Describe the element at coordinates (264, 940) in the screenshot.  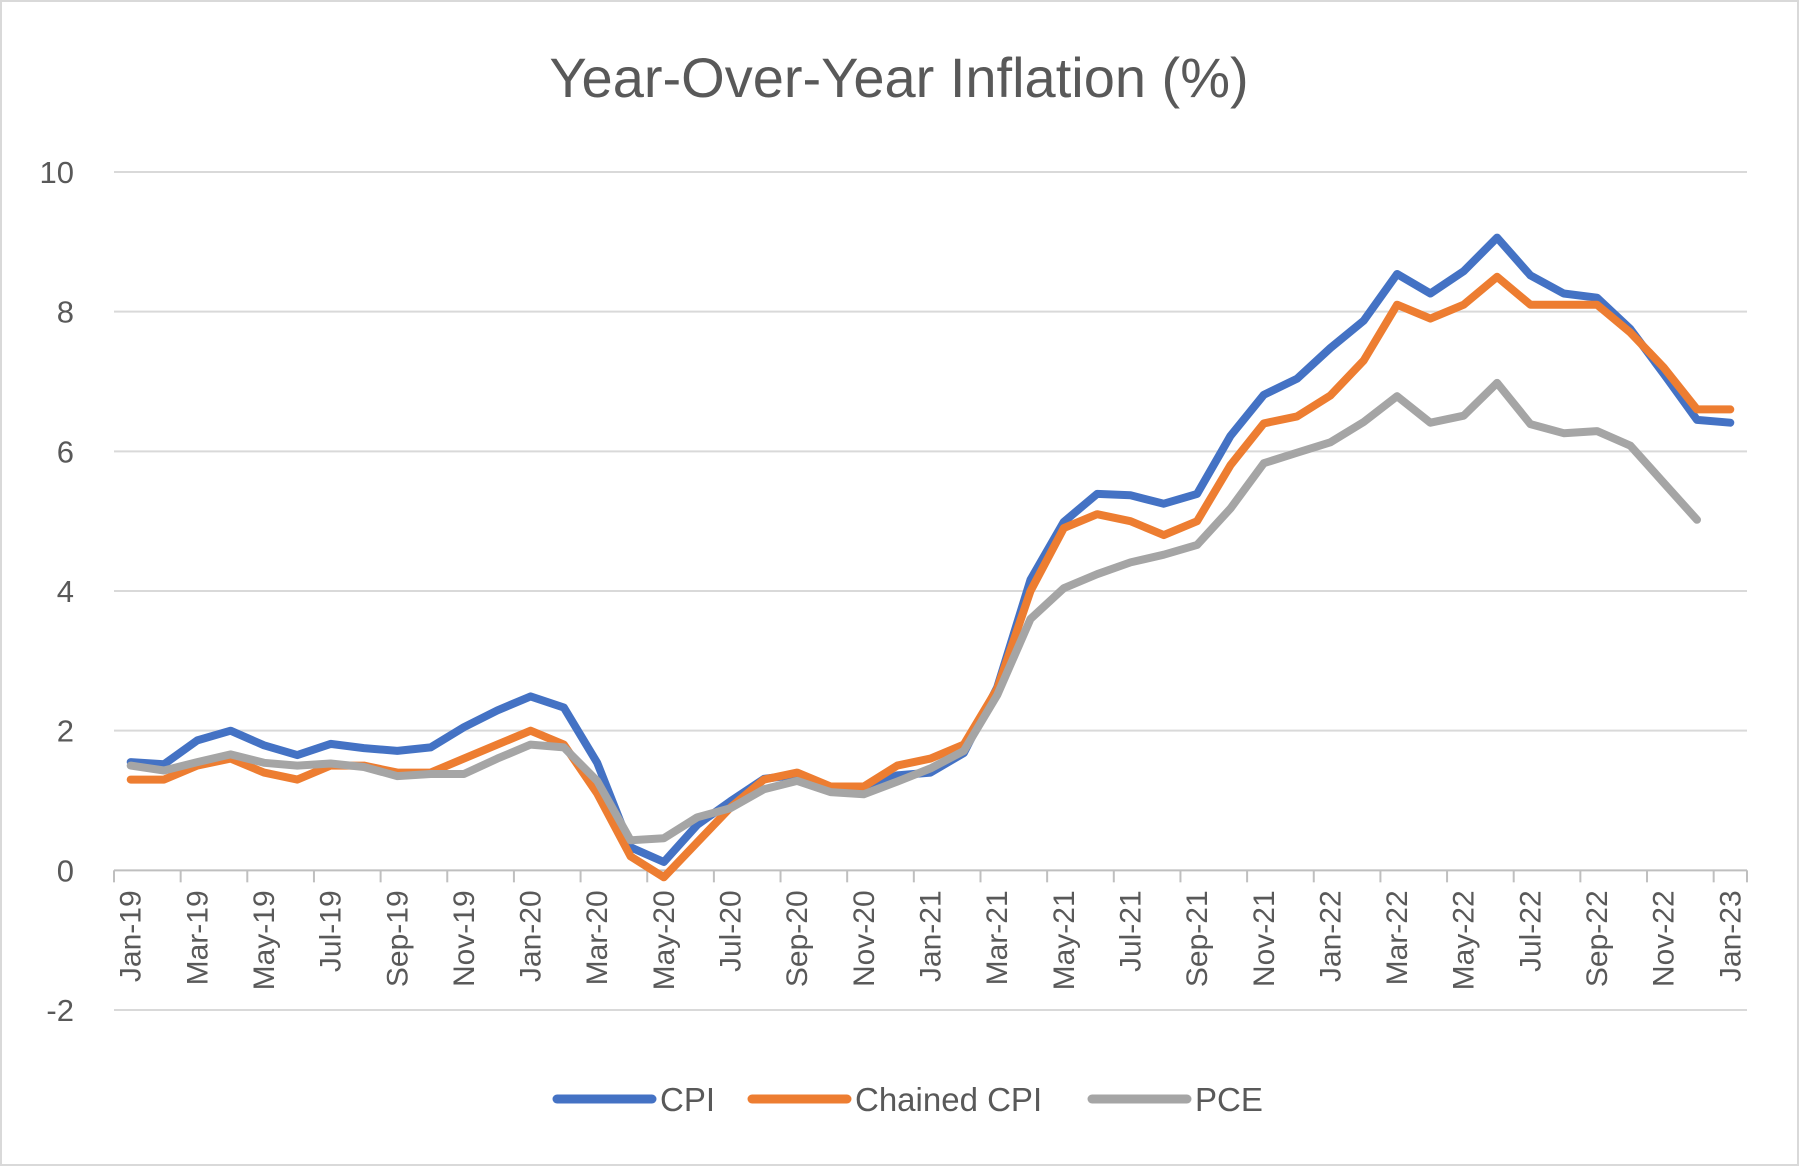
I see `x-tick-label: May-19` at that location.